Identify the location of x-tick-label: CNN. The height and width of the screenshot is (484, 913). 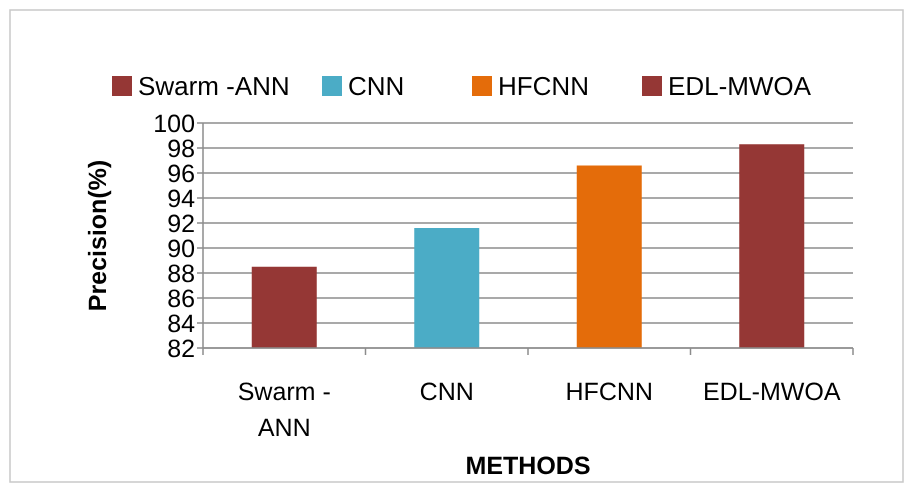
(447, 392).